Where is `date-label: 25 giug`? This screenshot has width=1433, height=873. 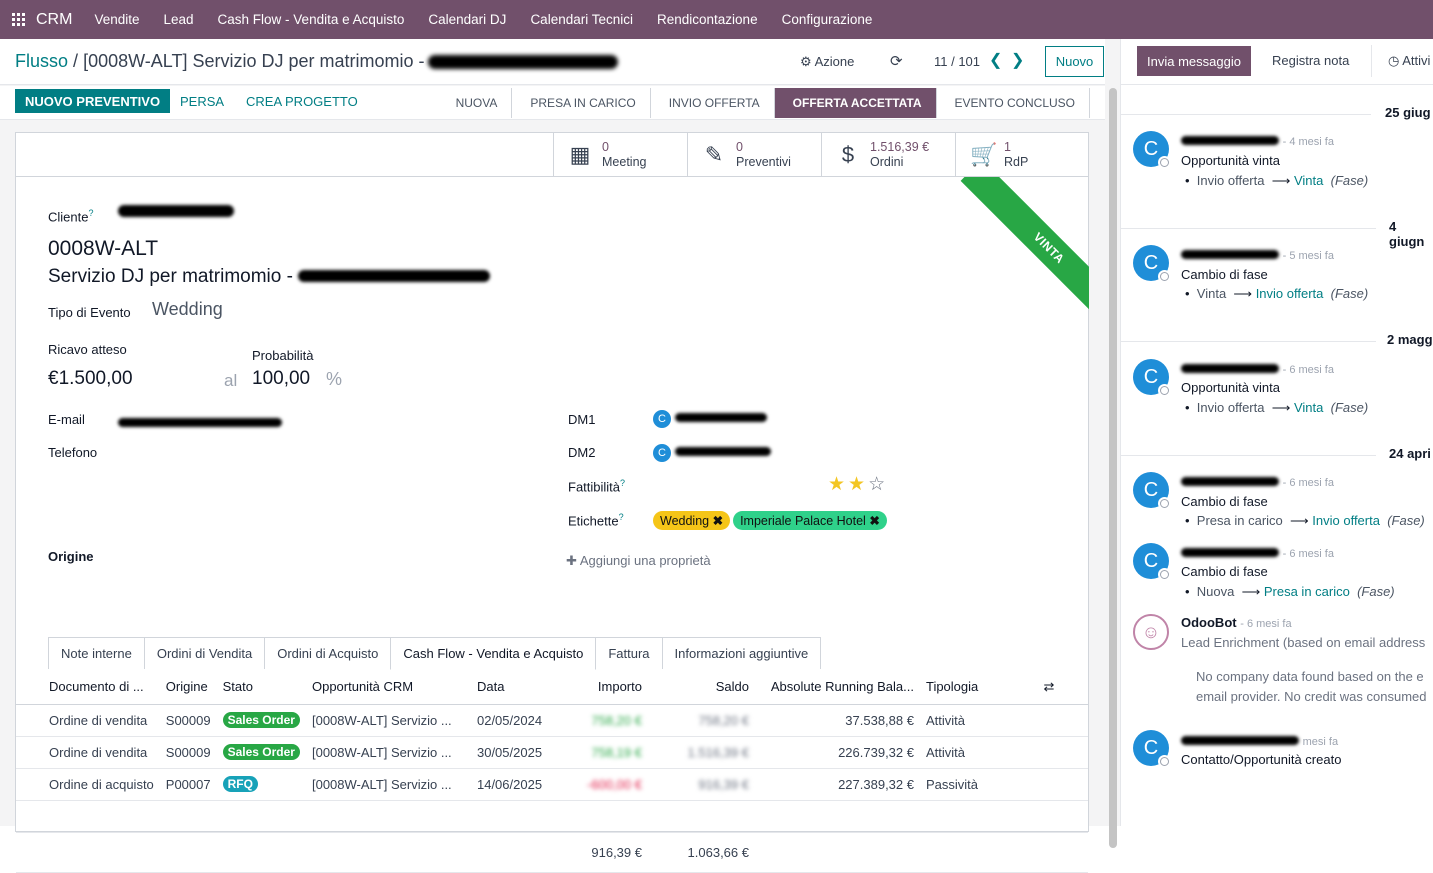
date-label: 25 giug is located at coordinates (1408, 112).